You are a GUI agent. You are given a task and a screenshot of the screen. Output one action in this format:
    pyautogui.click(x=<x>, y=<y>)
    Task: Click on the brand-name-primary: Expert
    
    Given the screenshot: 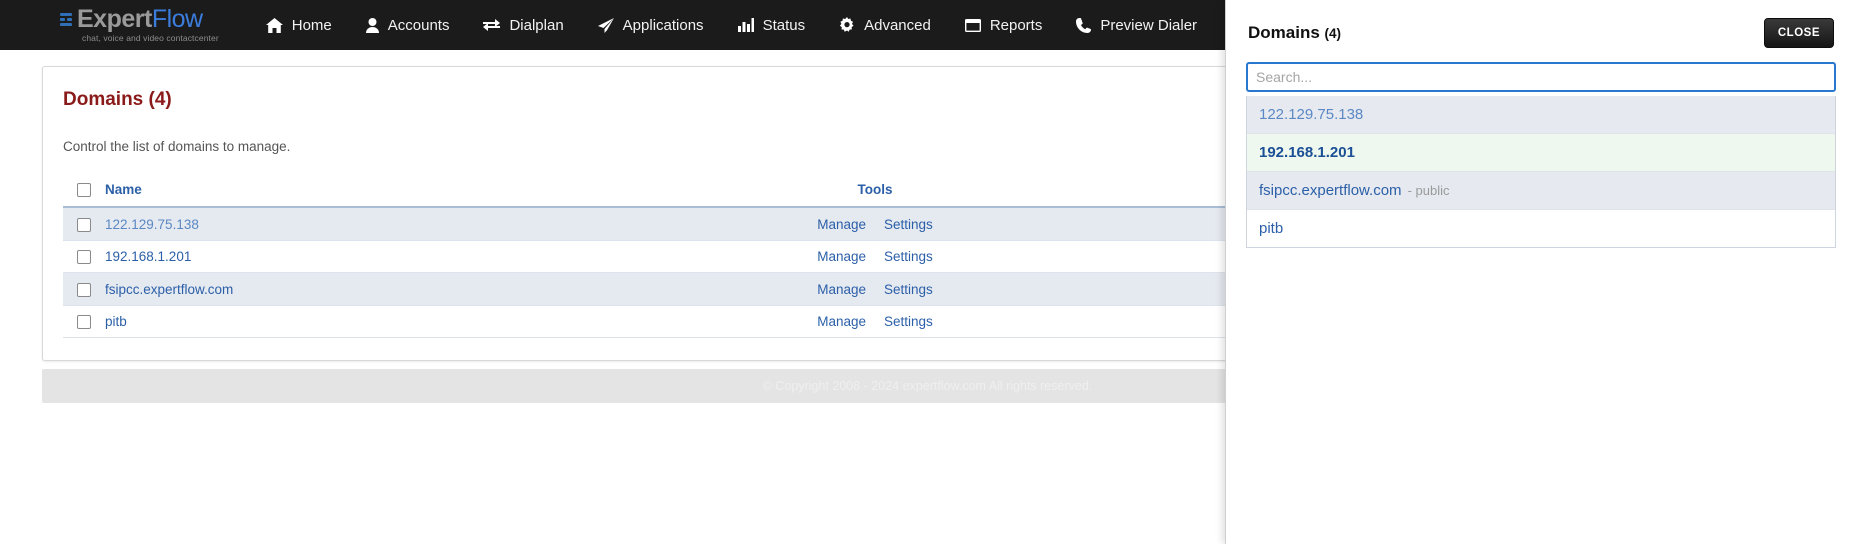 What is the action you would take?
    pyautogui.click(x=114, y=19)
    